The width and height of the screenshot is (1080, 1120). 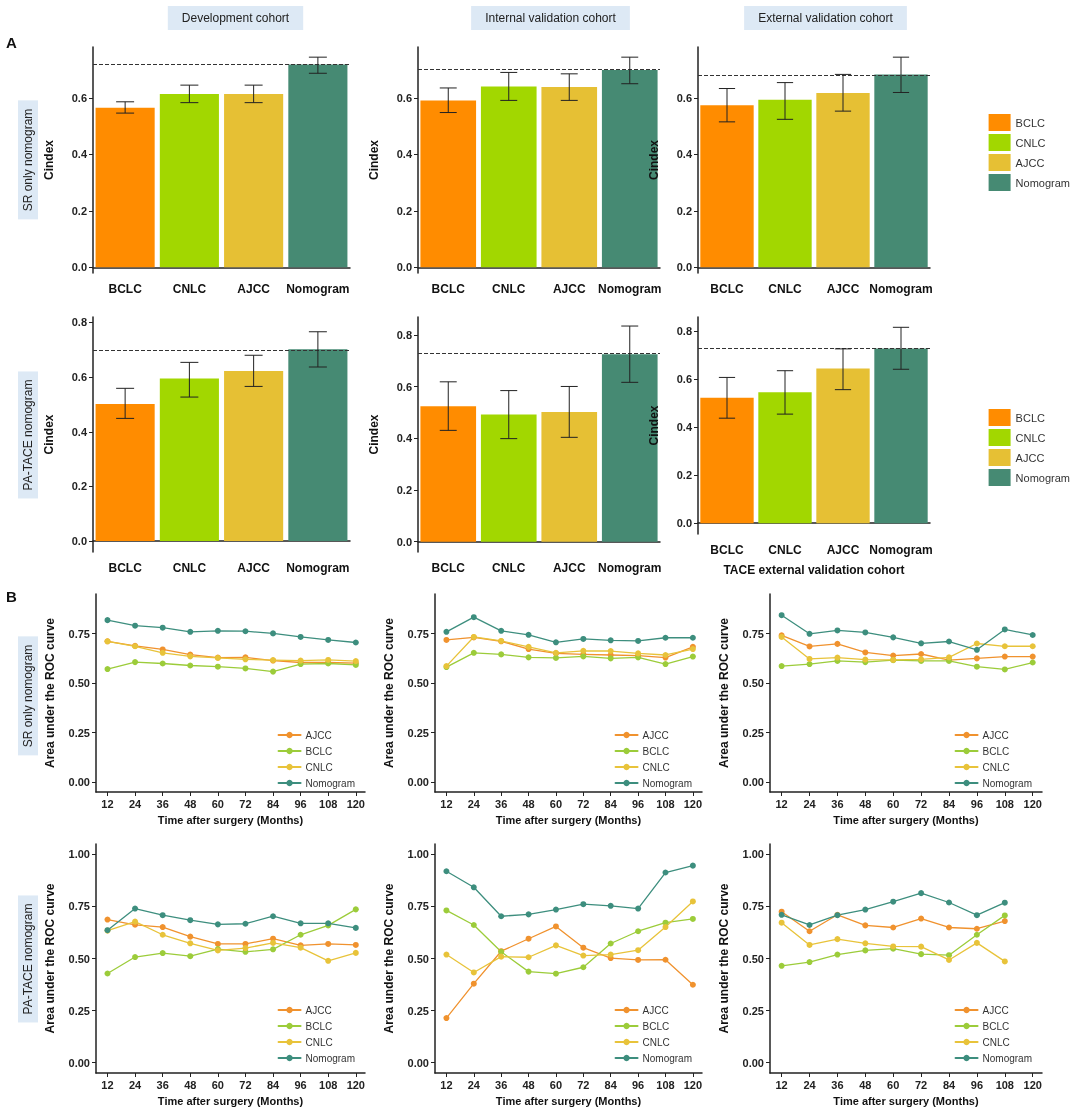 What do you see at coordinates (814, 570) in the screenshot?
I see `x-axis-title: TACE external validation cohort` at bounding box center [814, 570].